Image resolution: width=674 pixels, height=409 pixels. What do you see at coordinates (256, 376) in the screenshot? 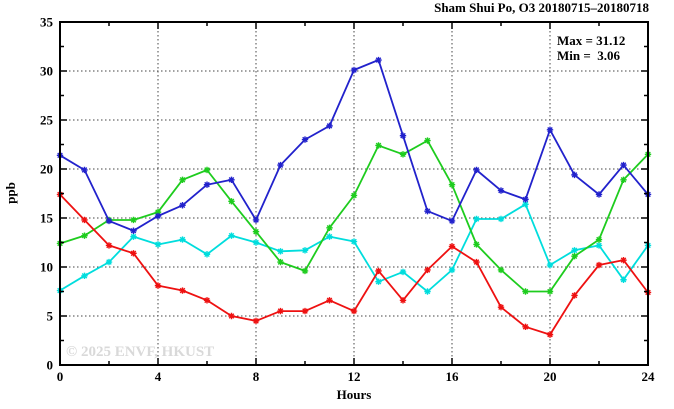
I see `x-tick-label: 8` at bounding box center [256, 376].